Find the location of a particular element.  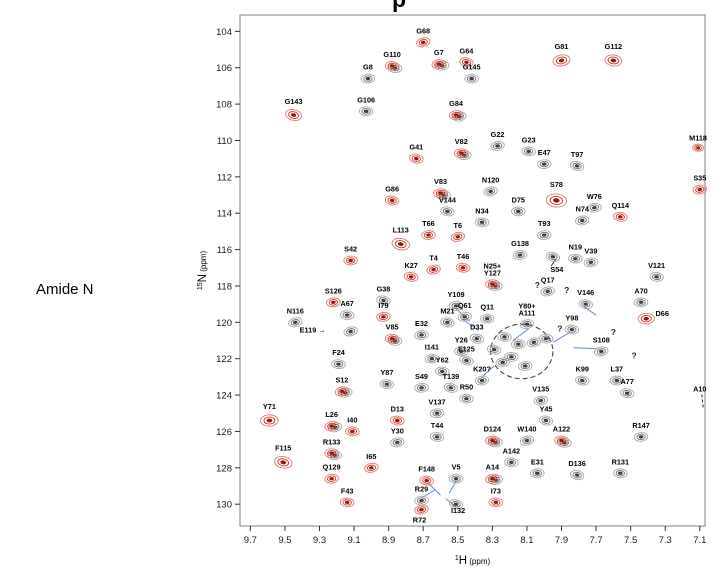

peak-N25Y127: N25+ Y127 is located at coordinates (493, 276).